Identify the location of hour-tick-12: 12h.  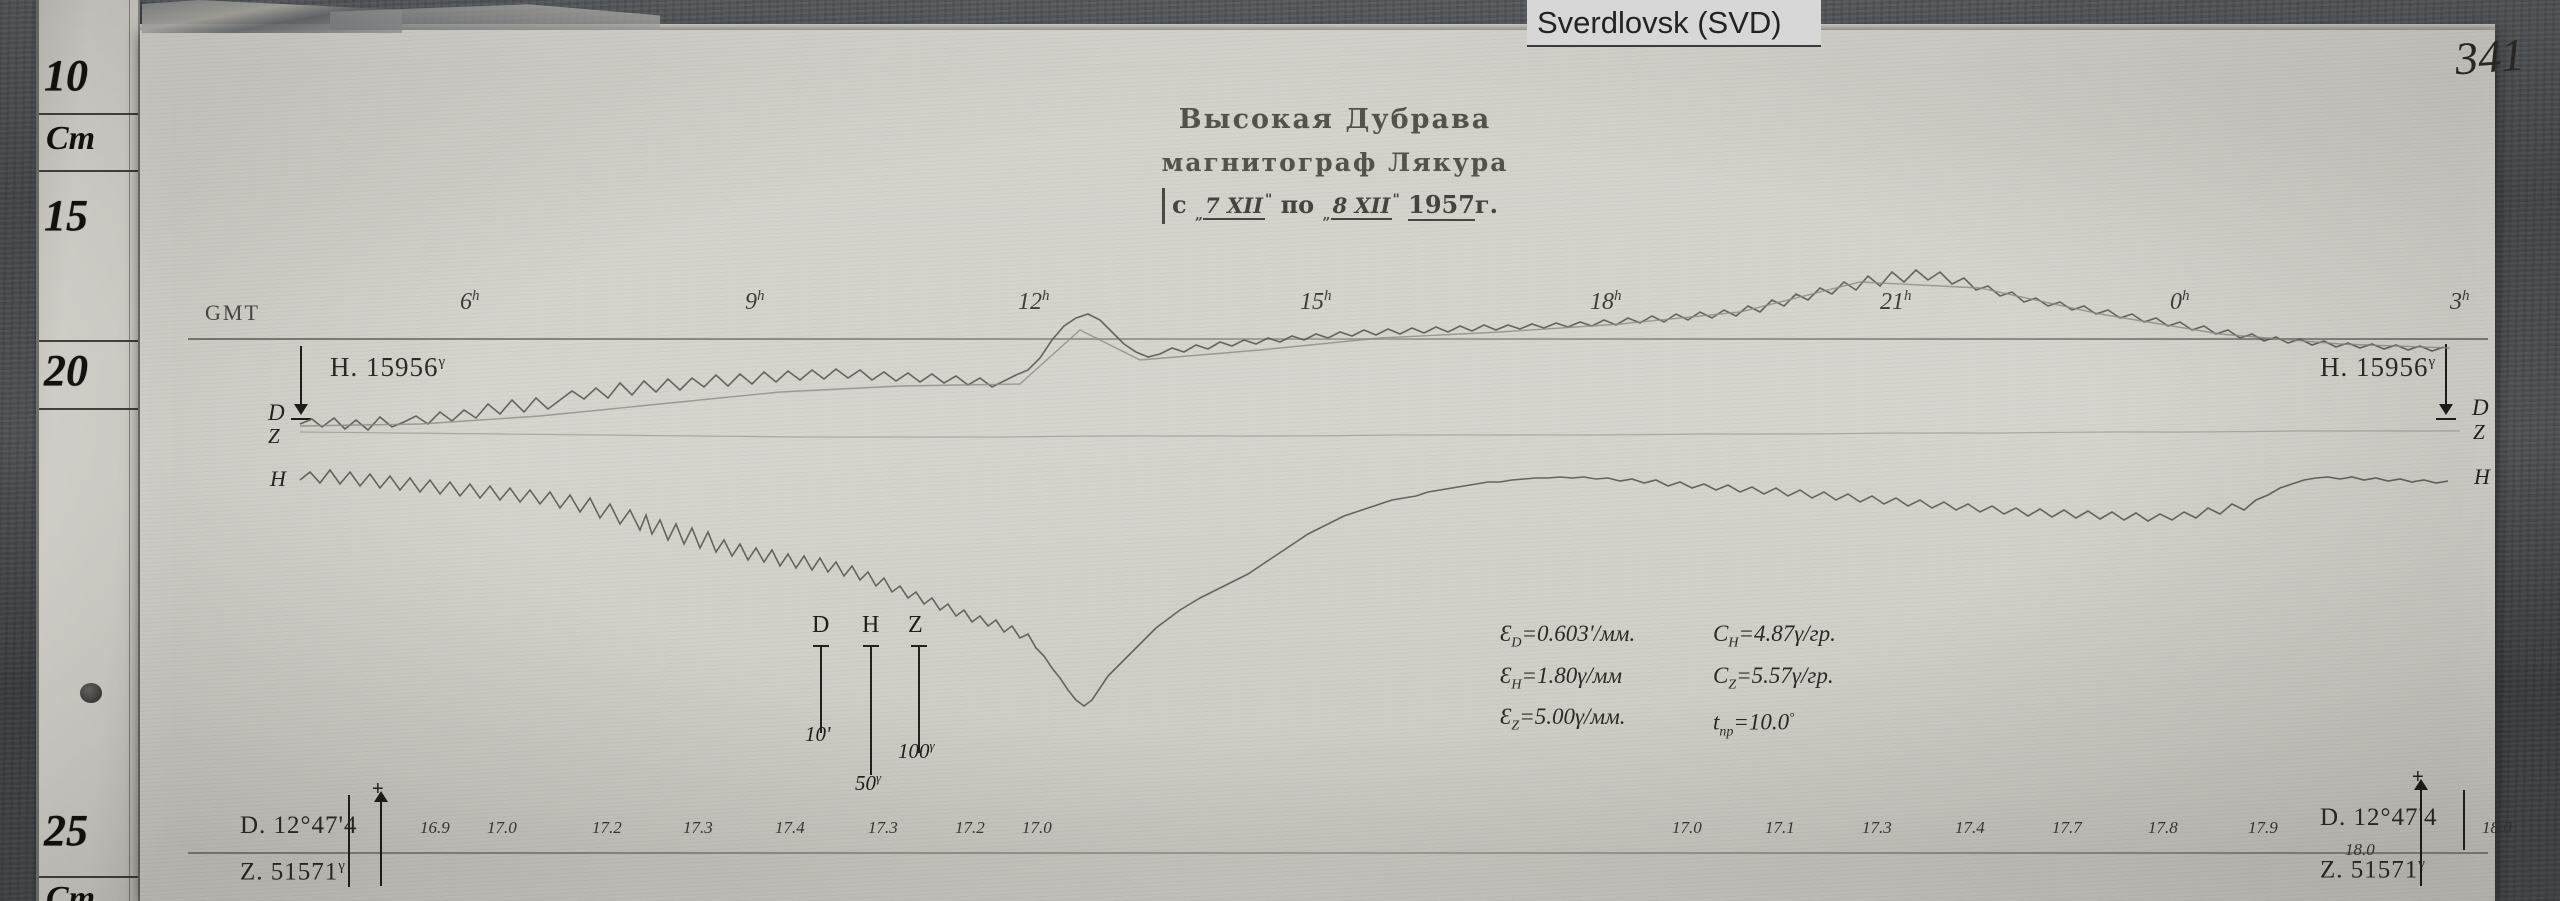
(1034, 301).